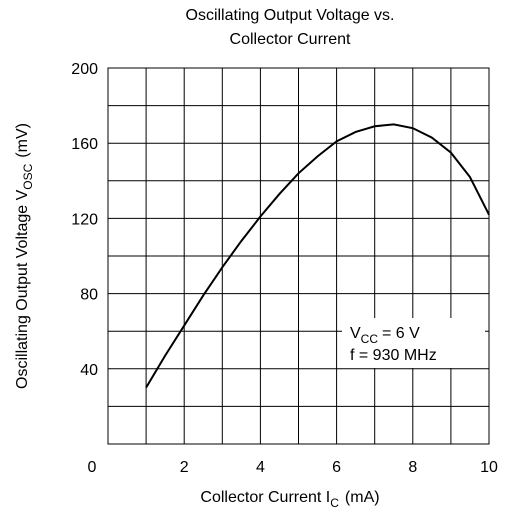  I want to click on x-label-text: Collector Current I, so click(265, 497).